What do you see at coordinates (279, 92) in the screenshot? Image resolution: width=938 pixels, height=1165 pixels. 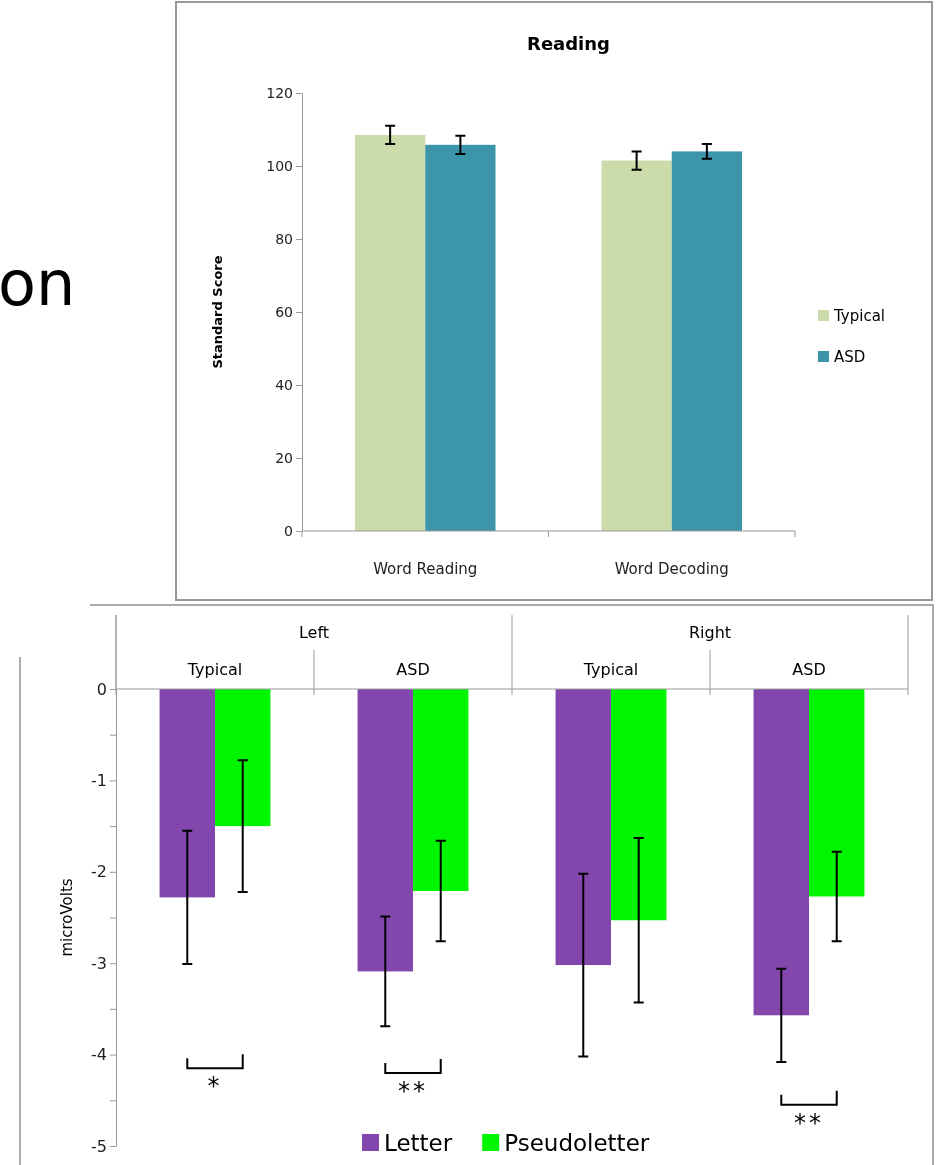 I see `y-tick-label: 120` at bounding box center [279, 92].